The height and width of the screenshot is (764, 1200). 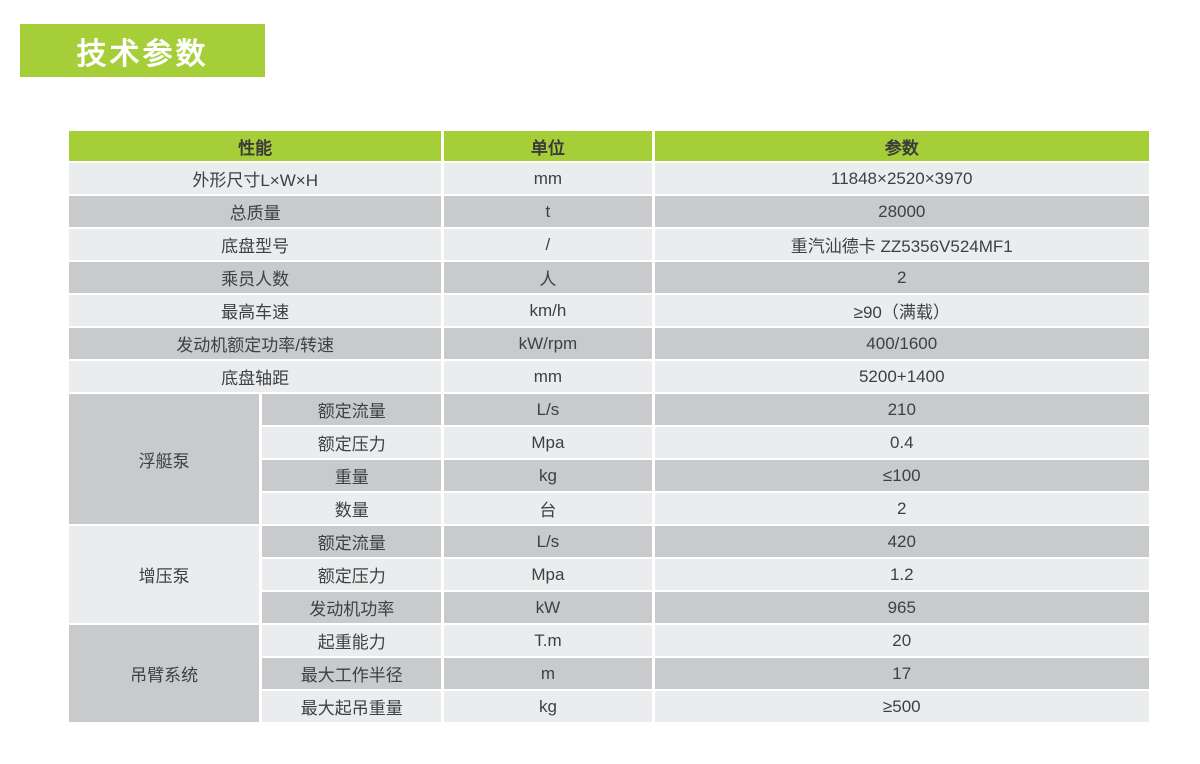 I want to click on value-cell: ≥90（满载）, so click(x=901, y=310).